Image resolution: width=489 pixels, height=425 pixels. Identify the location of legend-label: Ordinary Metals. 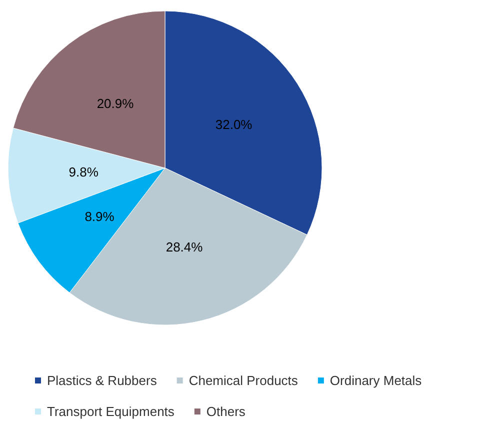
(376, 380).